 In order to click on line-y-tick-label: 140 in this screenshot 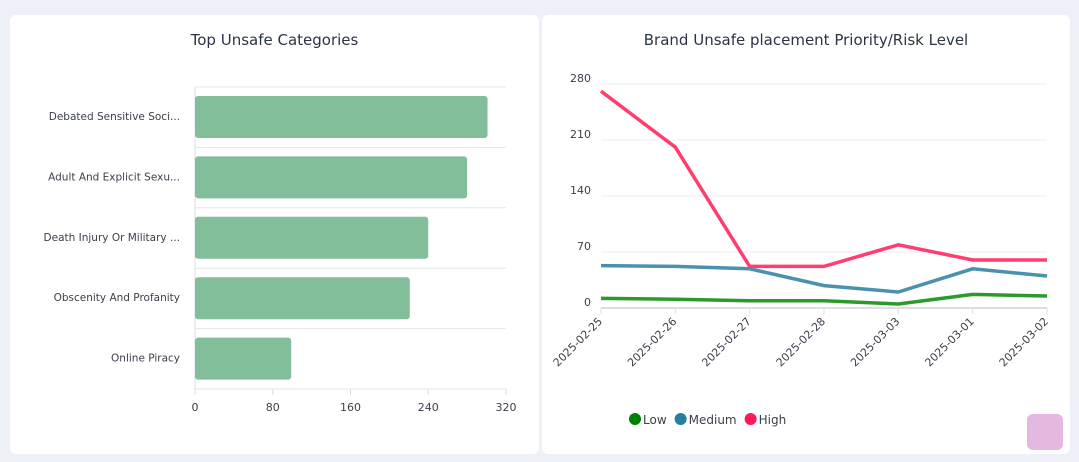, I will do `click(580, 190)`.